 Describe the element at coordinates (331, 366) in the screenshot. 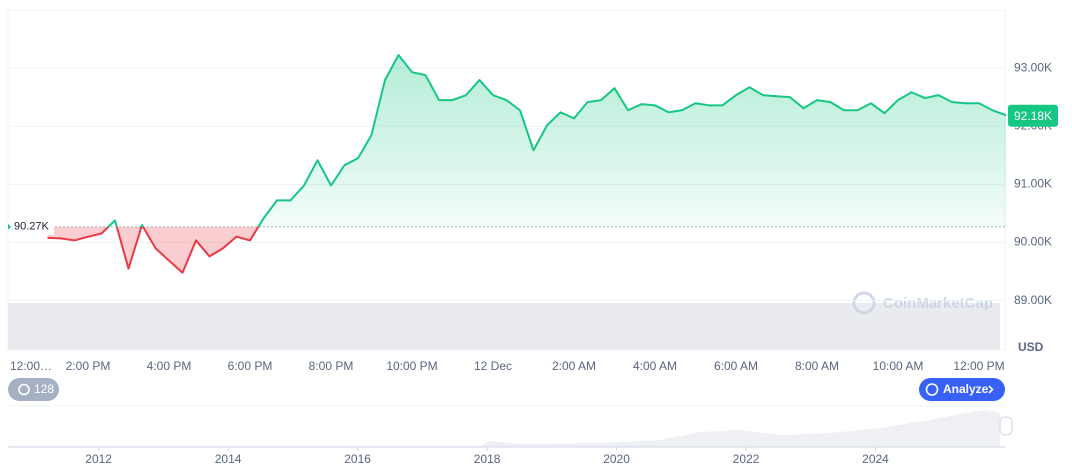

I see `x-tick-label: 8:00 PM` at that location.